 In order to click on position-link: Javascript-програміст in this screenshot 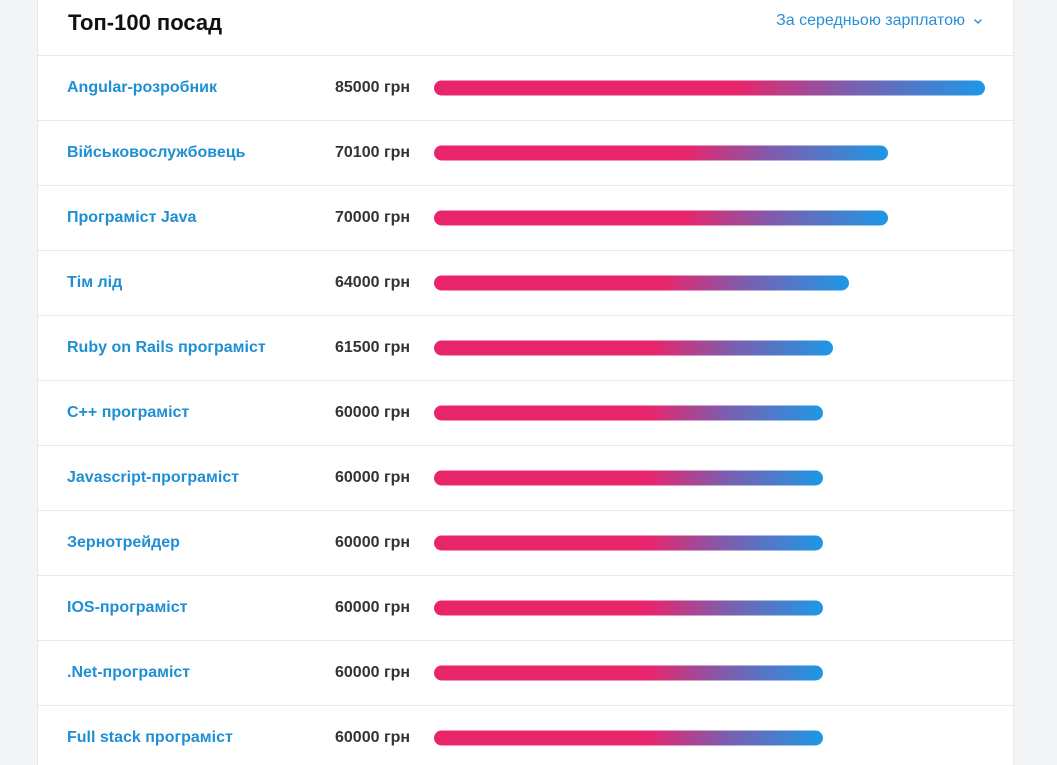, I will do `click(153, 477)`.